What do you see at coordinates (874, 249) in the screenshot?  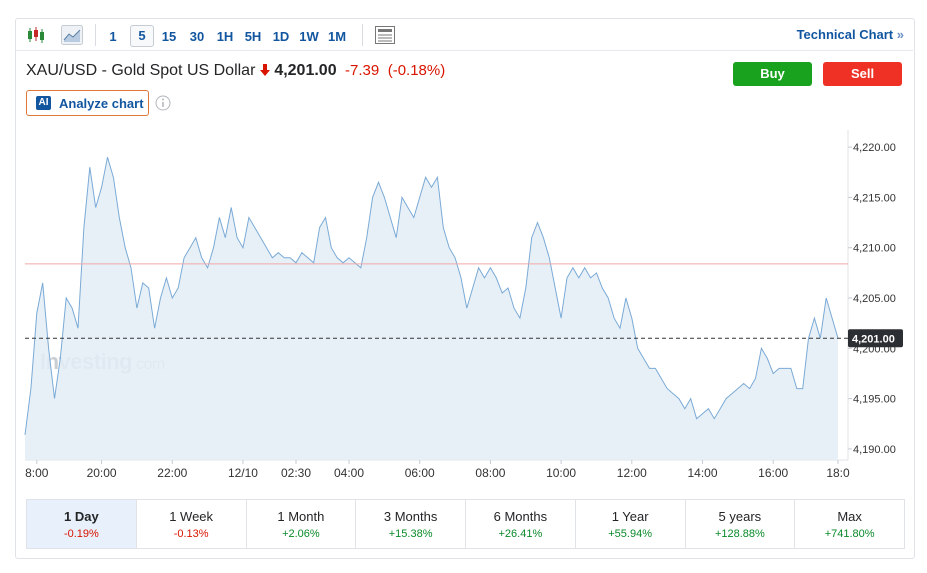 I see `y-tick-label: 4,210.00` at bounding box center [874, 249].